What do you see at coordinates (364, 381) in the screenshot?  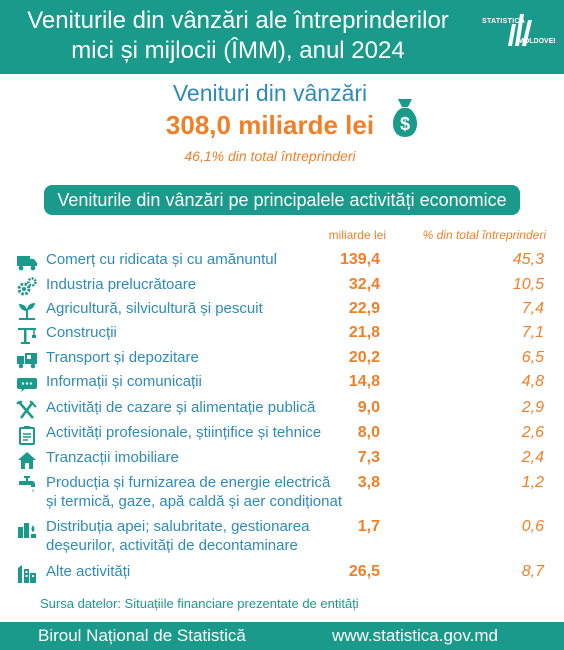 I see `activity-value: 14,8` at bounding box center [364, 381].